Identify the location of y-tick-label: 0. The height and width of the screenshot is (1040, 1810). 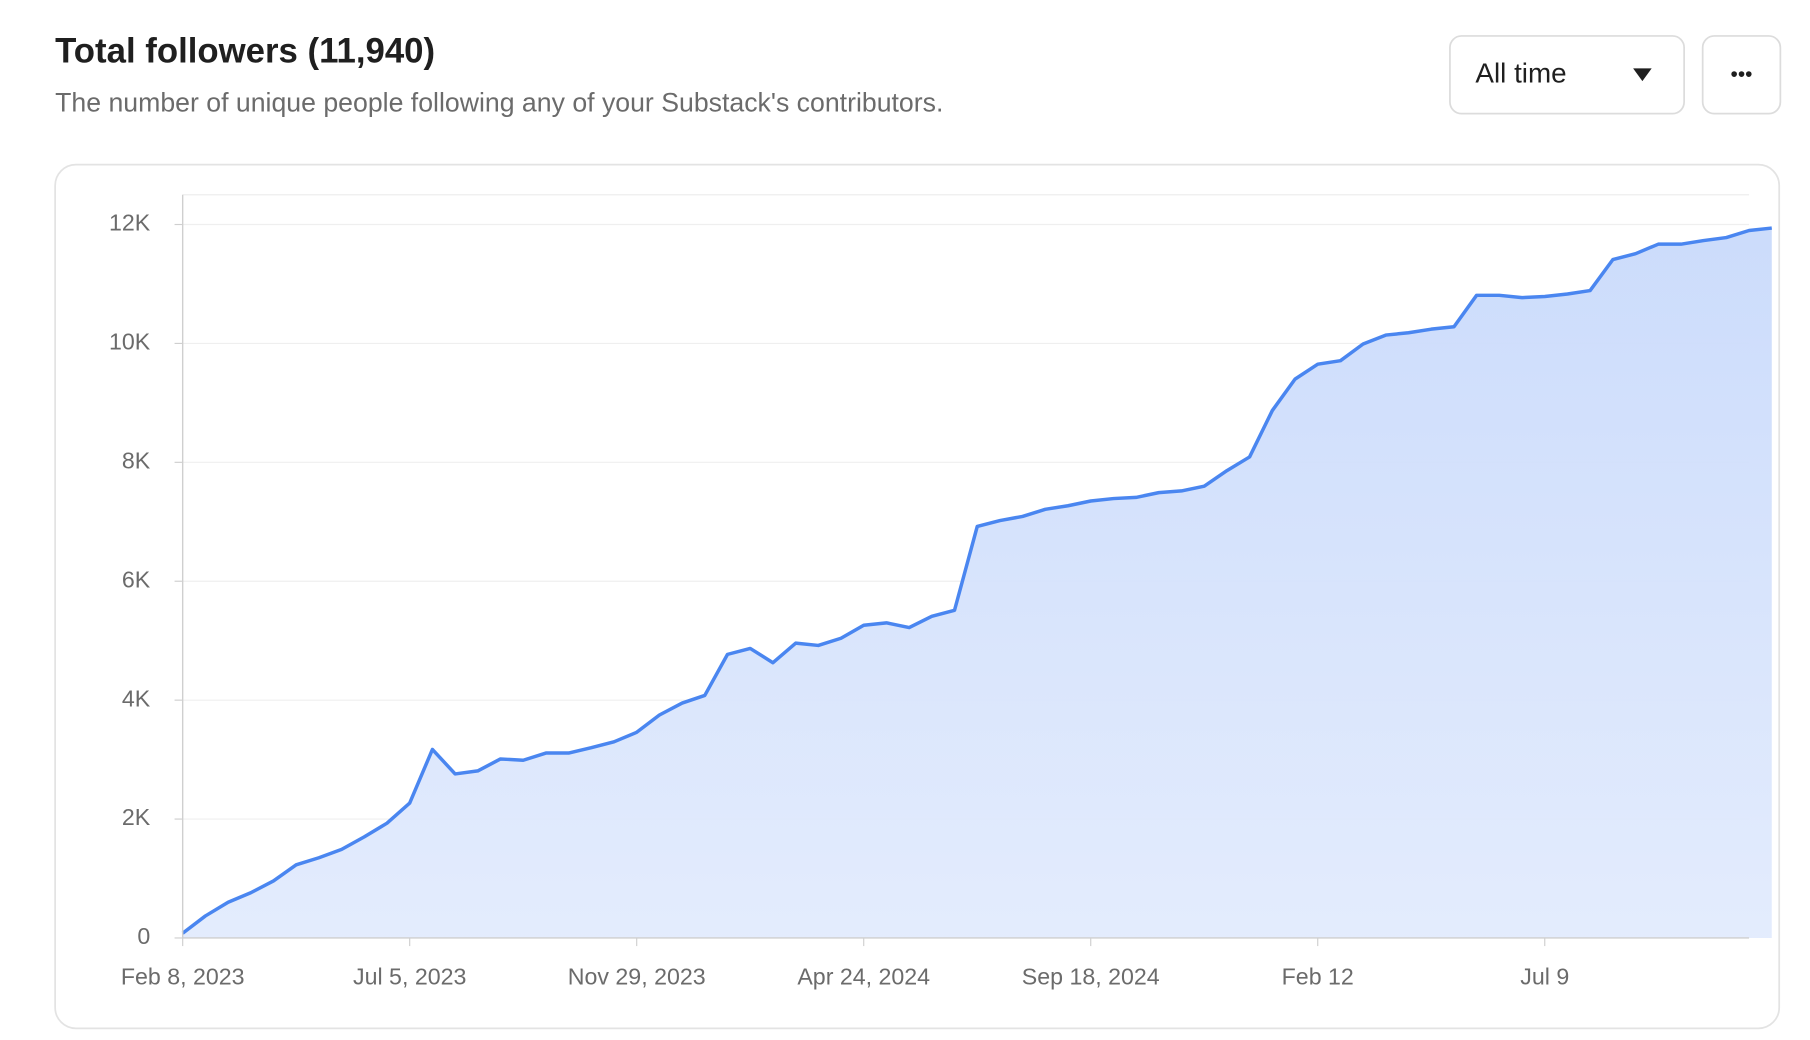
(143, 936).